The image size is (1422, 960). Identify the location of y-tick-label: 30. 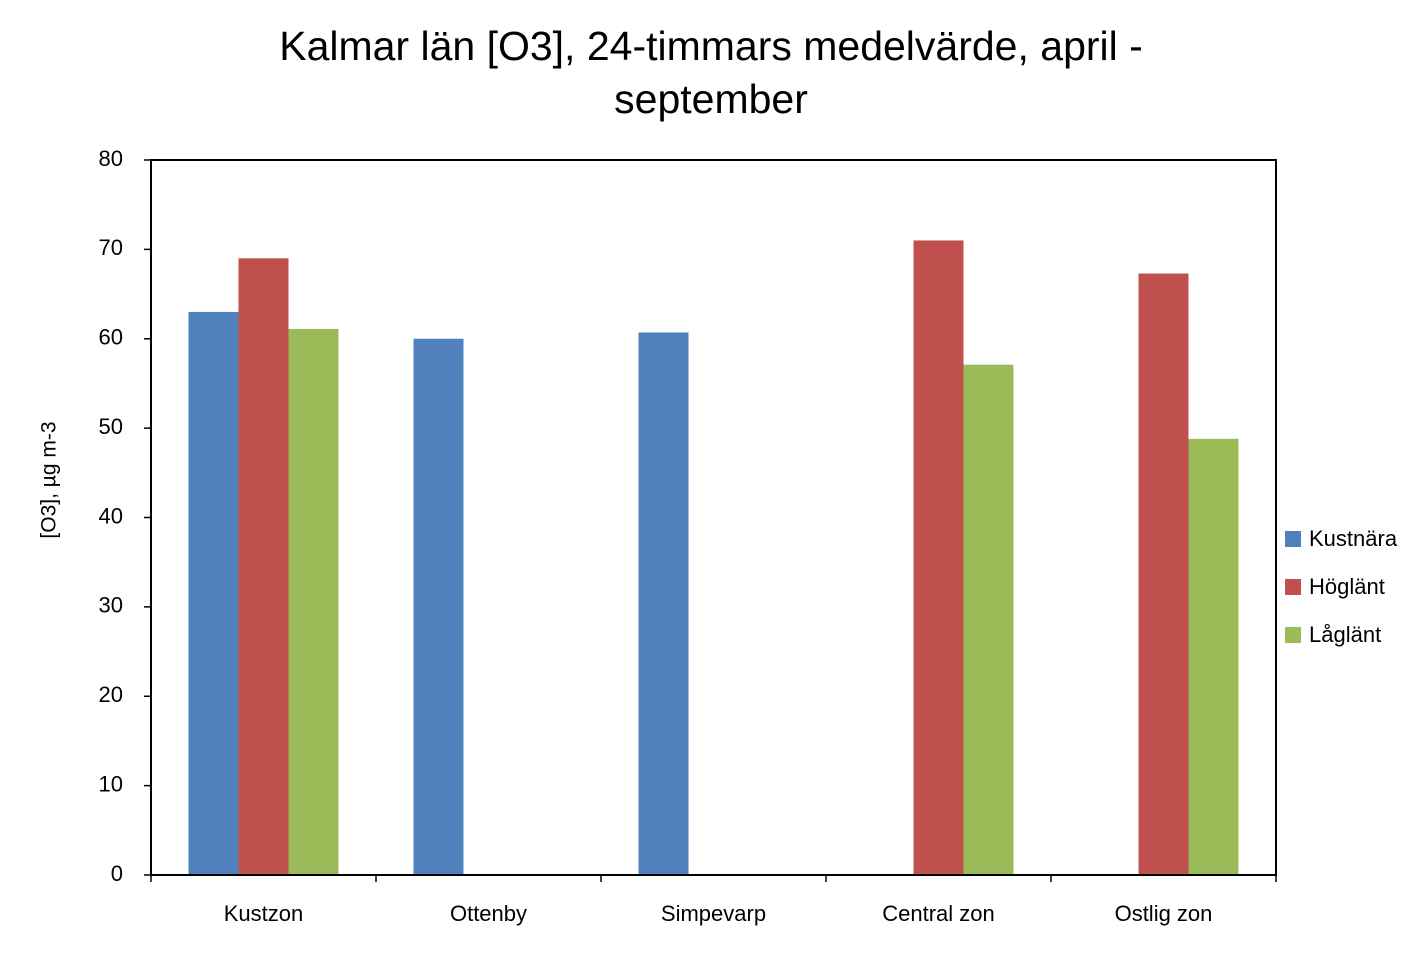
(111, 605).